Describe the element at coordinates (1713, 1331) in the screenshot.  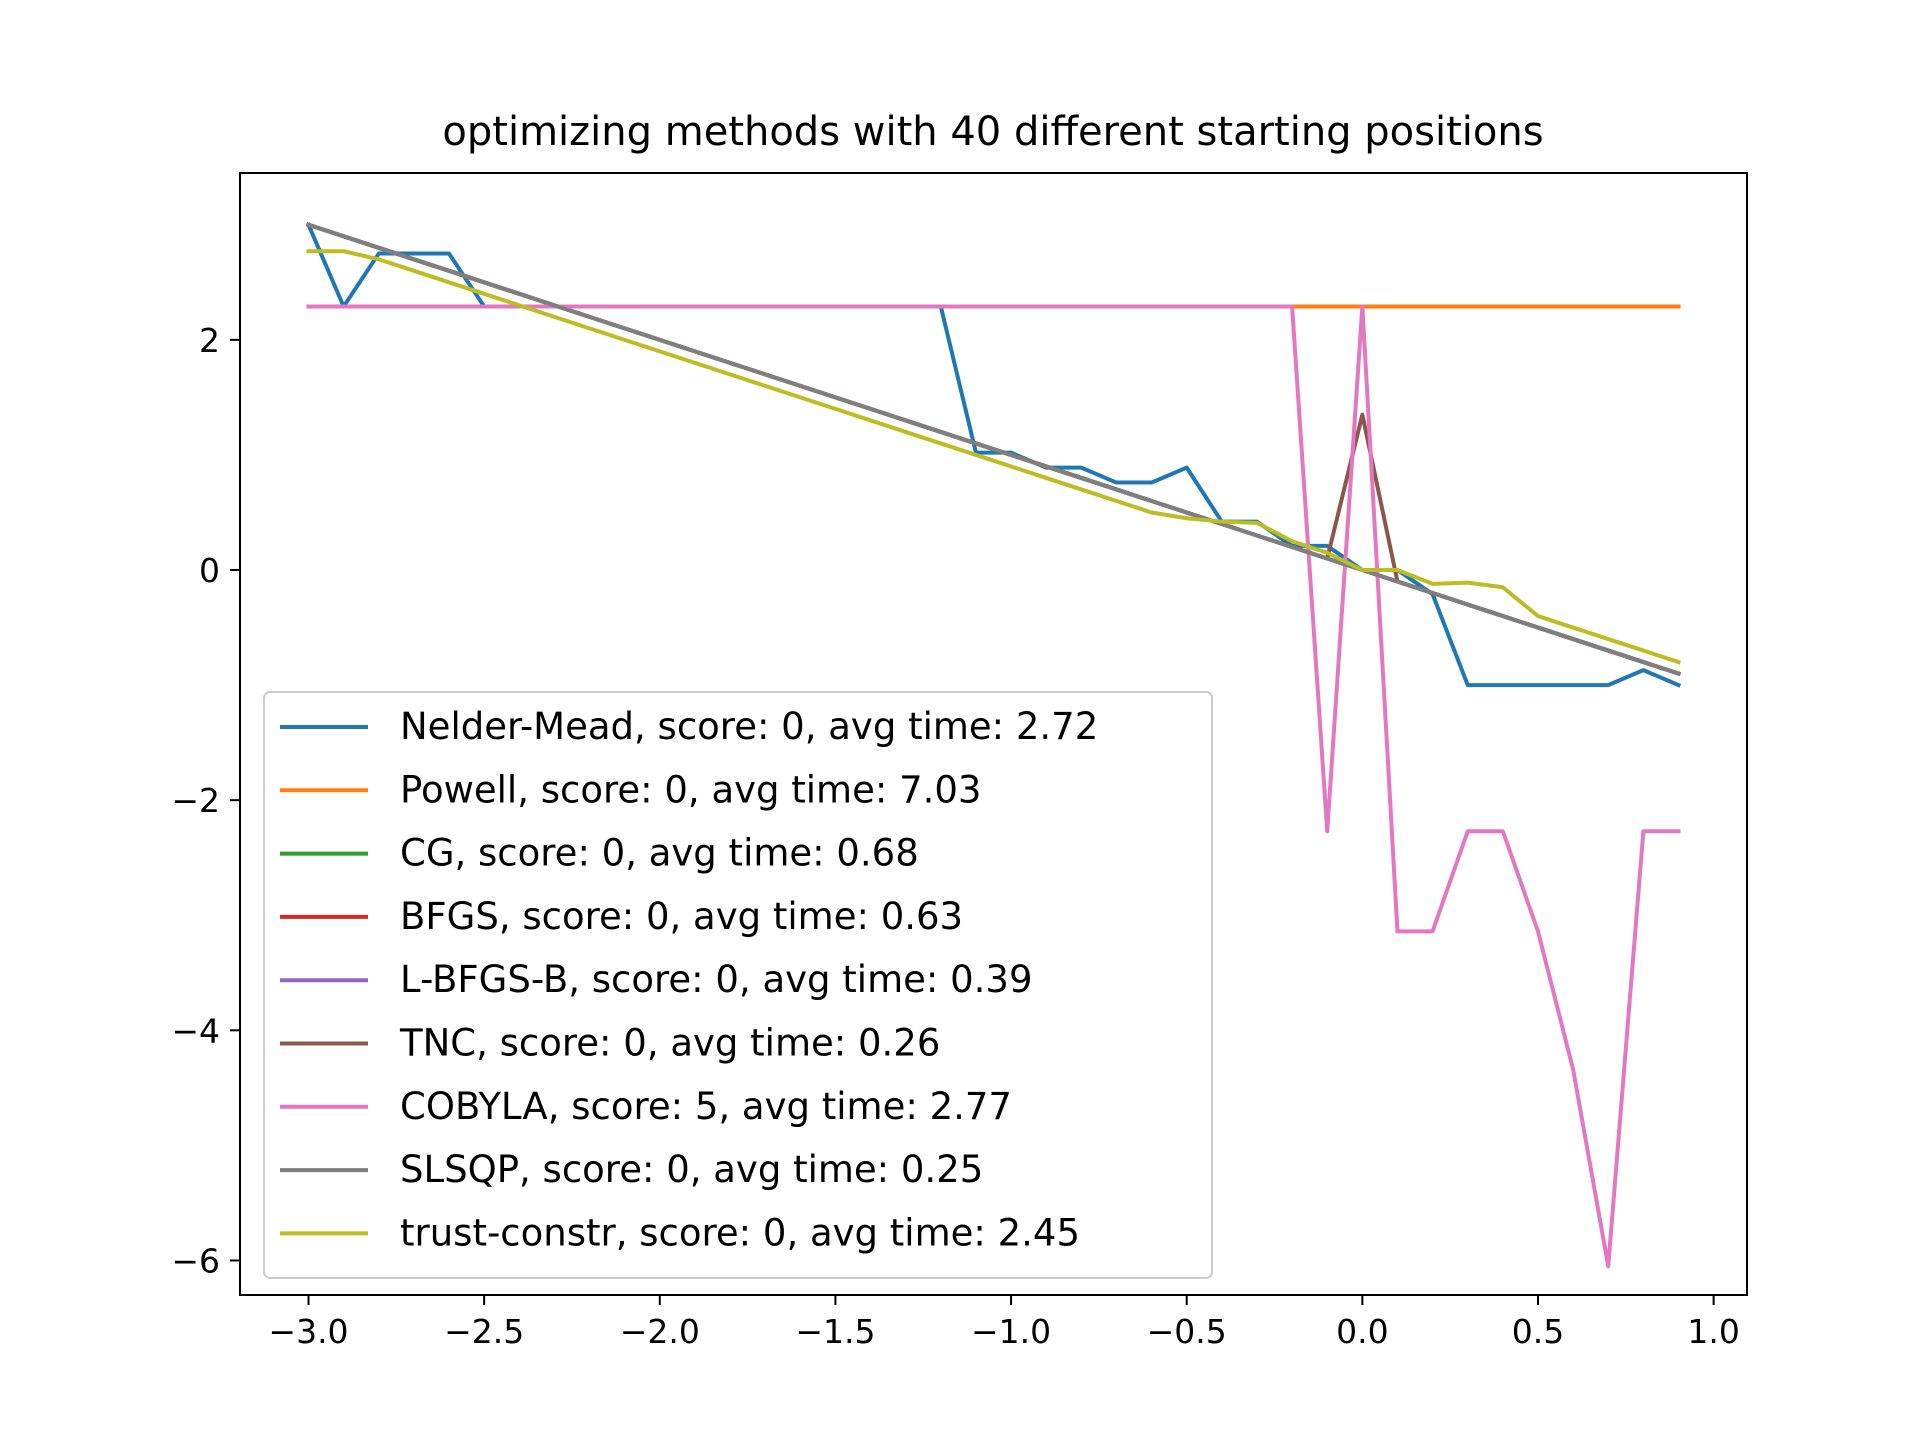
I see `x-tick-label: 1.0` at that location.